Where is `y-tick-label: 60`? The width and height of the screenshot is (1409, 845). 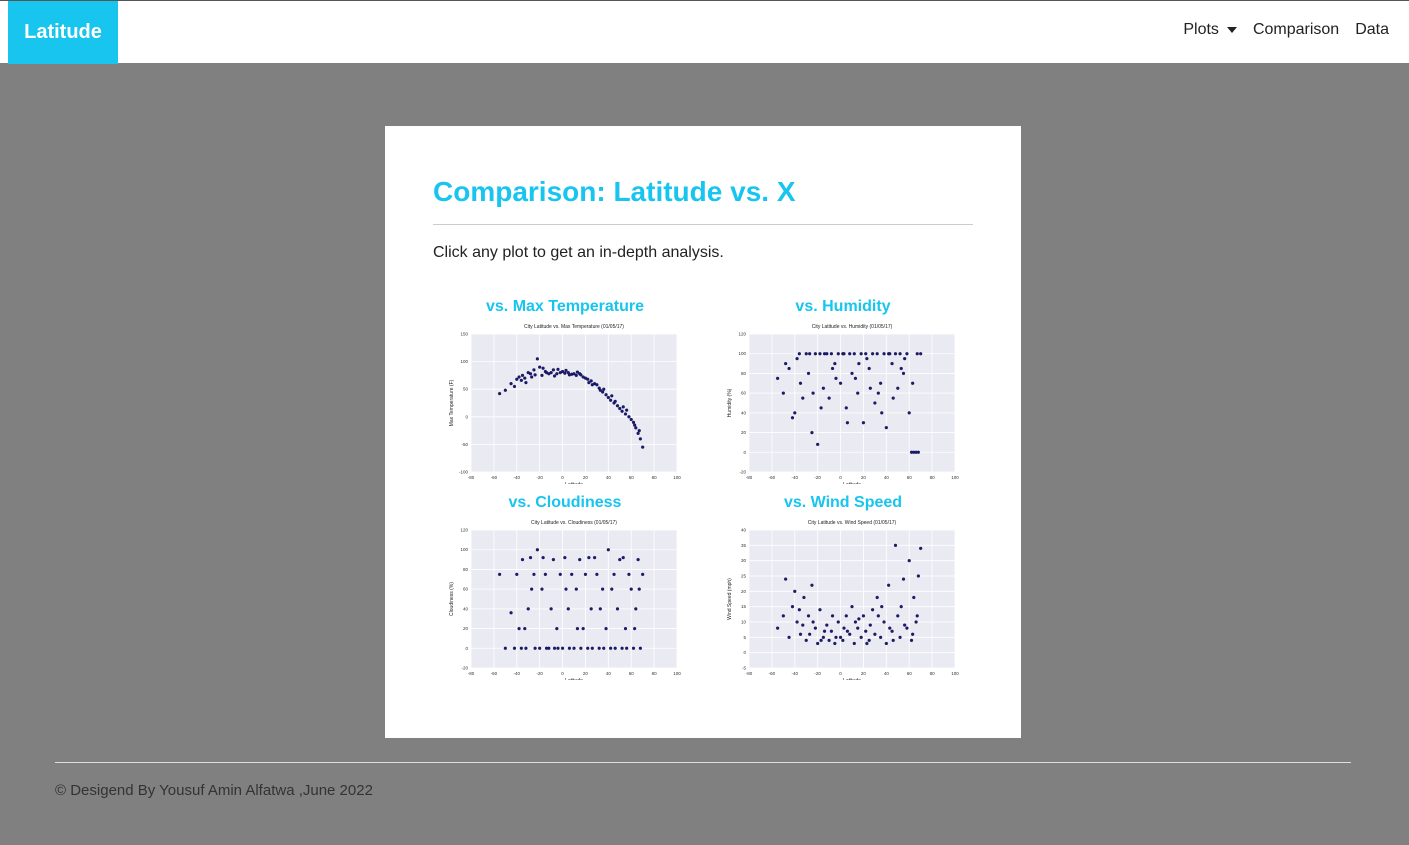 y-tick-label: 60 is located at coordinates (466, 589).